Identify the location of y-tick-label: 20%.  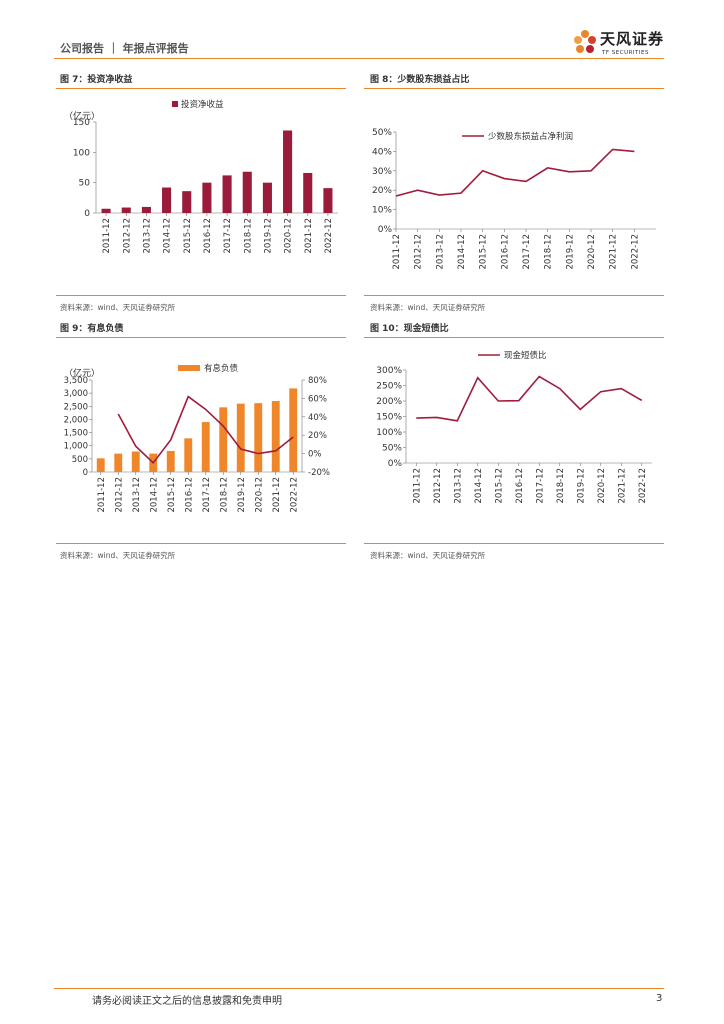
(382, 191).